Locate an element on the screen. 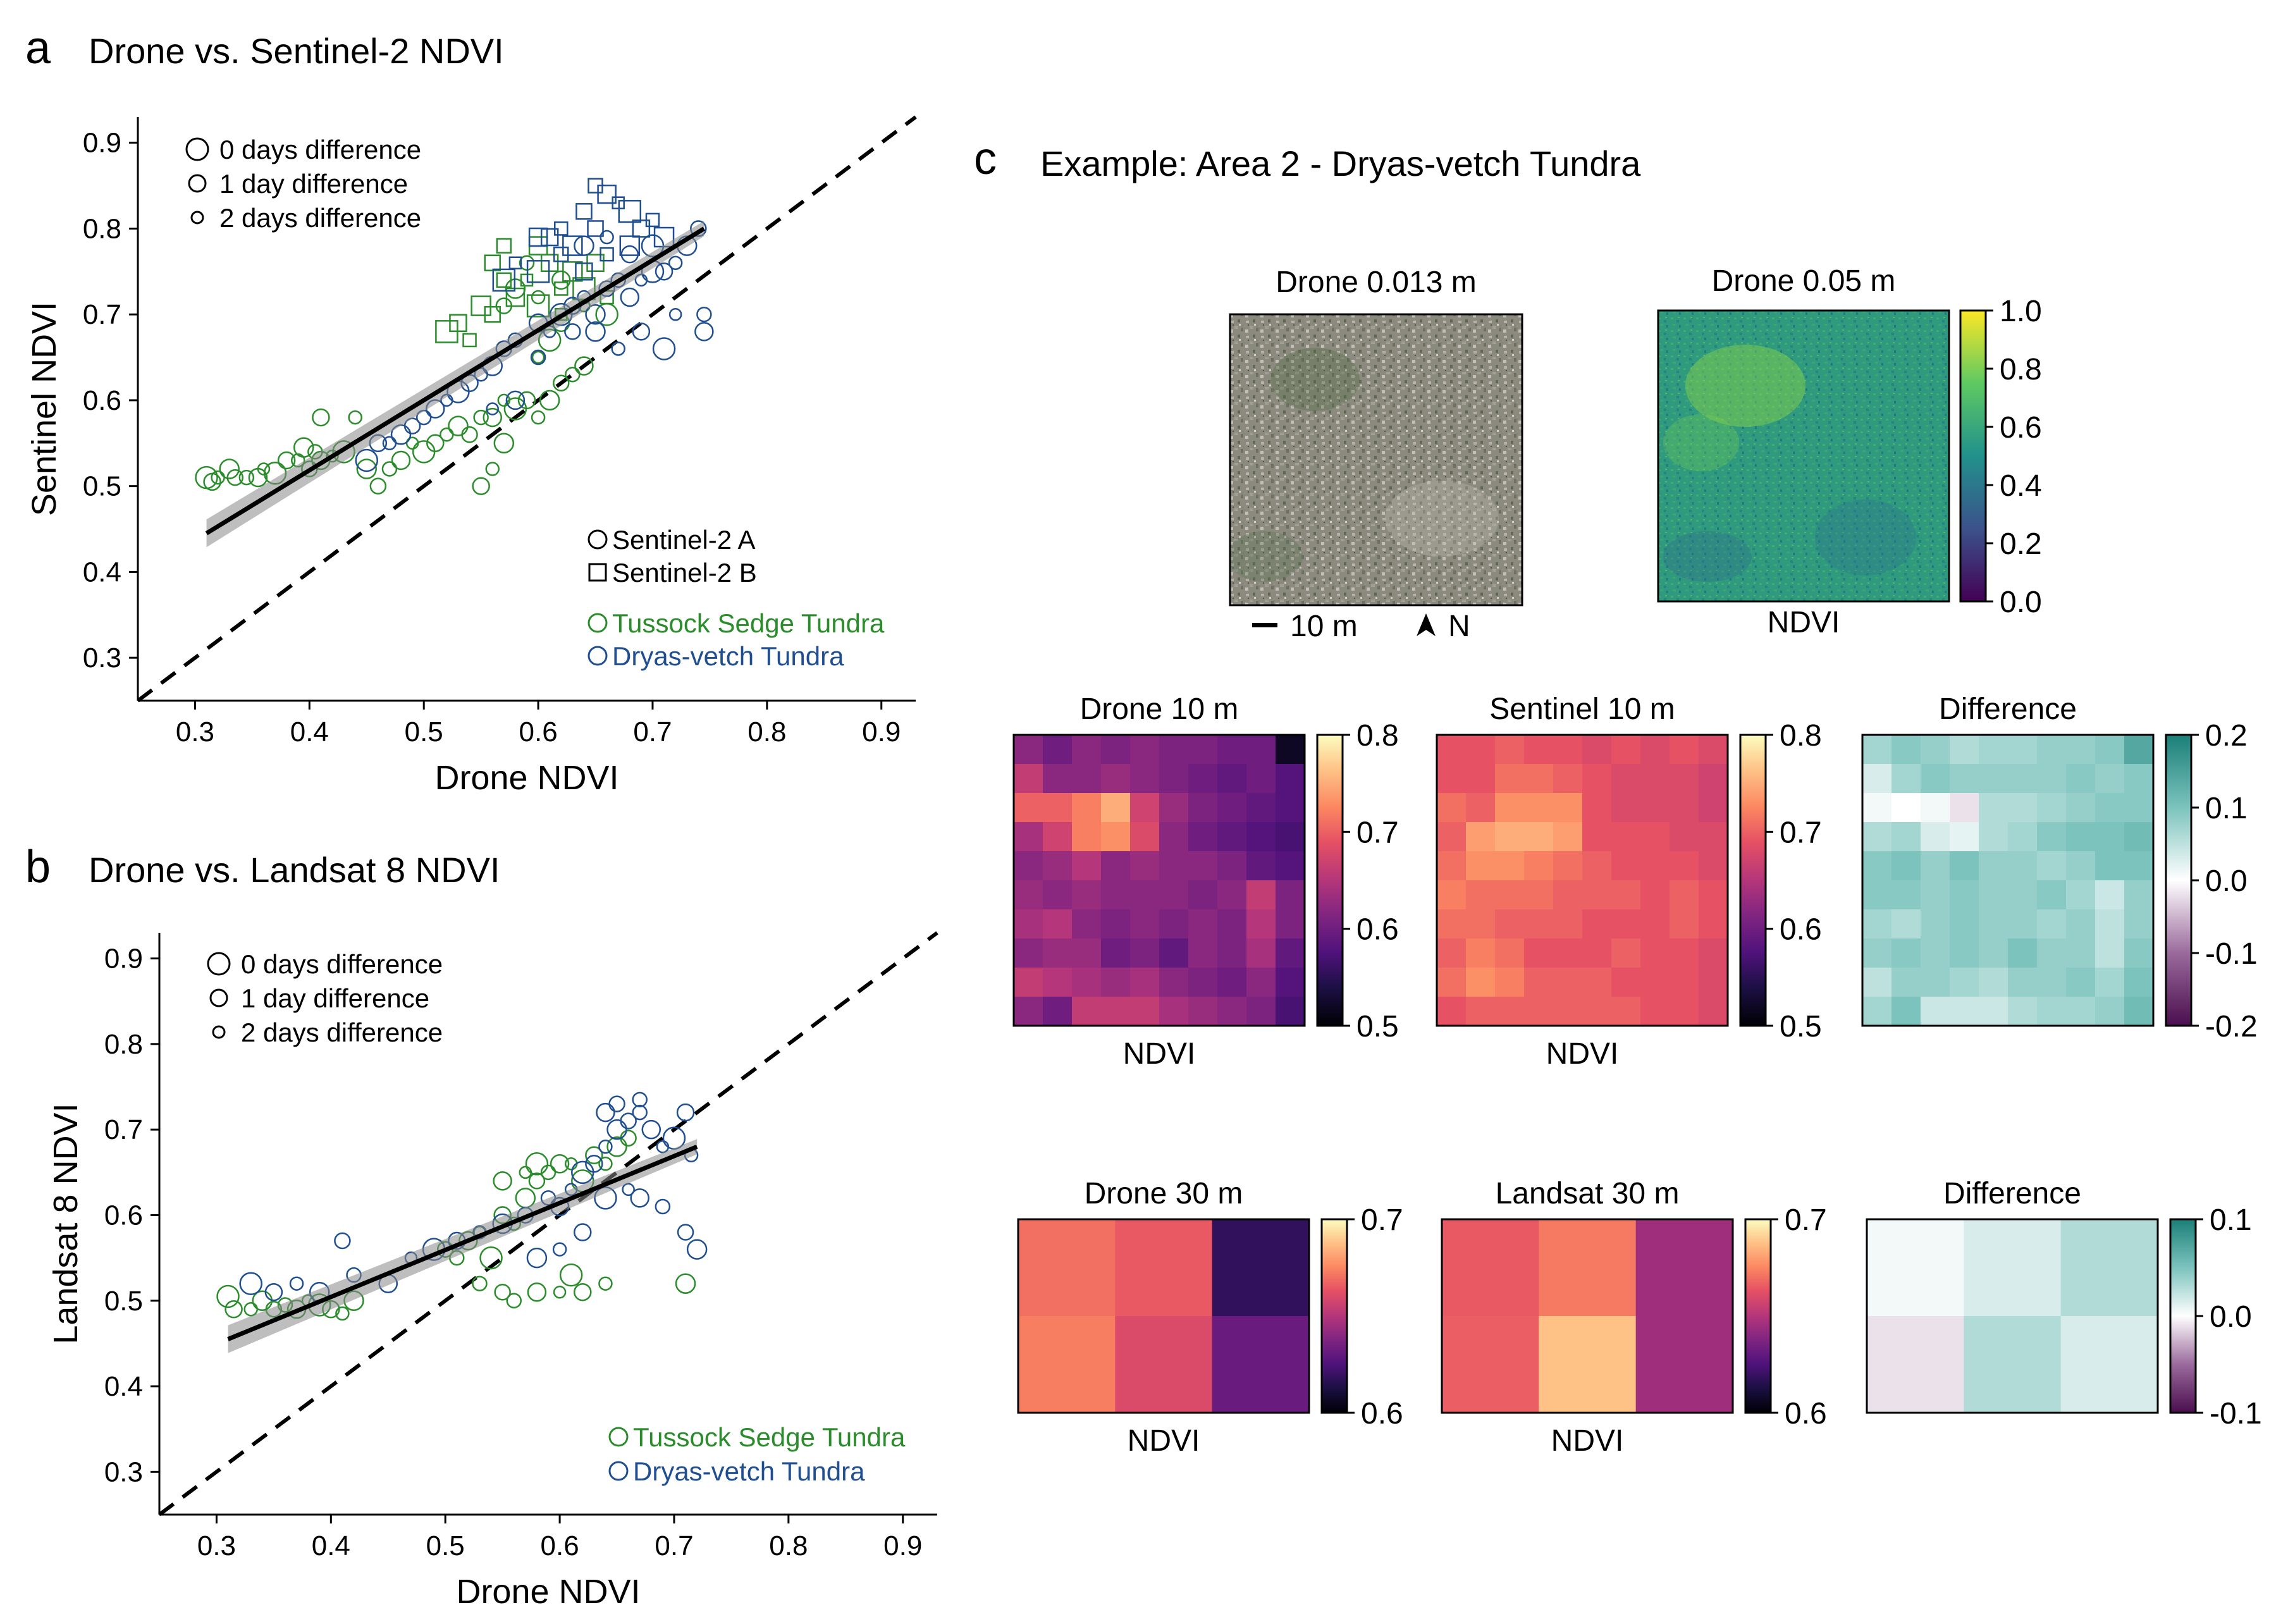 Image resolution: width=2288 pixels, height=1624 pixels. colorbar-tick-label: 0.1 is located at coordinates (2231, 1220).